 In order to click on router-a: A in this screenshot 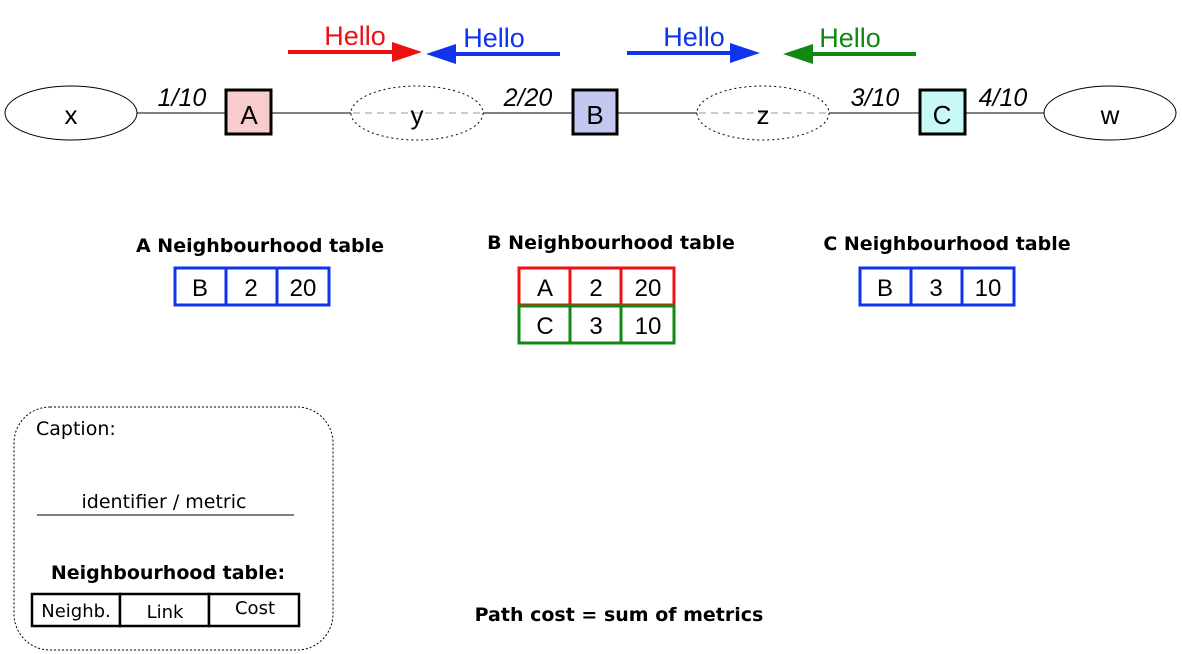, I will do `click(248, 112)`.